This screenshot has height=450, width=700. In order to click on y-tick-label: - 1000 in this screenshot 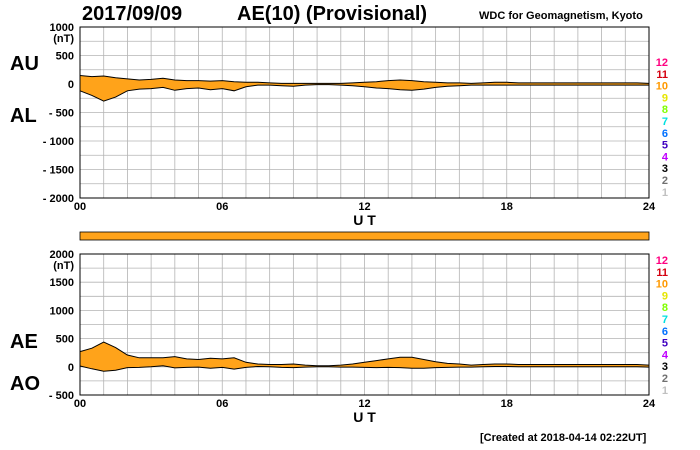, I will do `click(58, 142)`.